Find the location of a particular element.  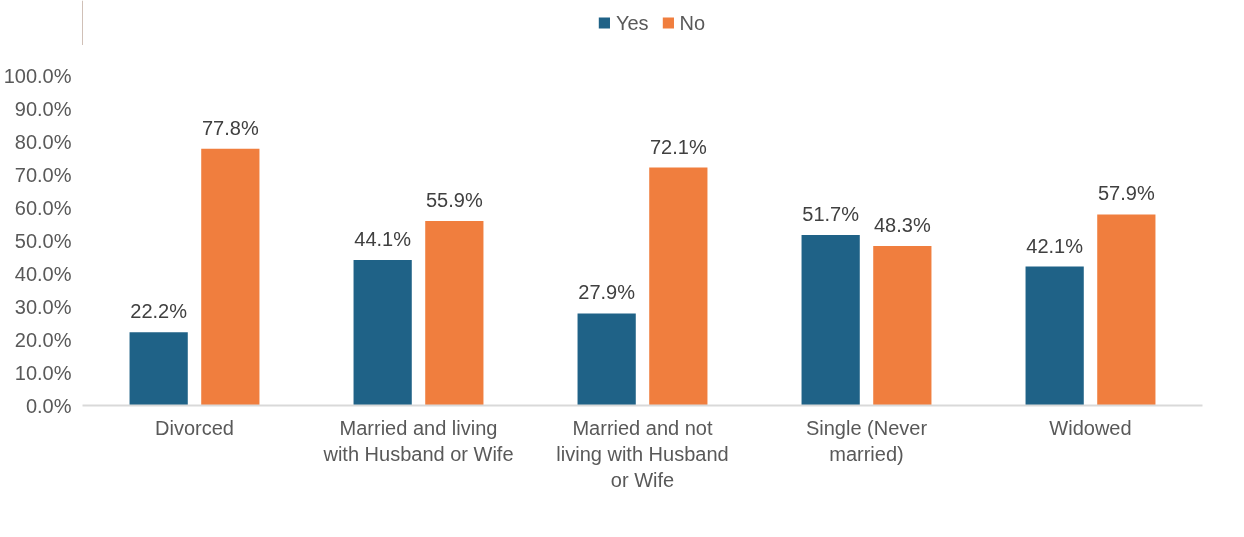

y-tick-label: 0.0% is located at coordinates (48, 405).